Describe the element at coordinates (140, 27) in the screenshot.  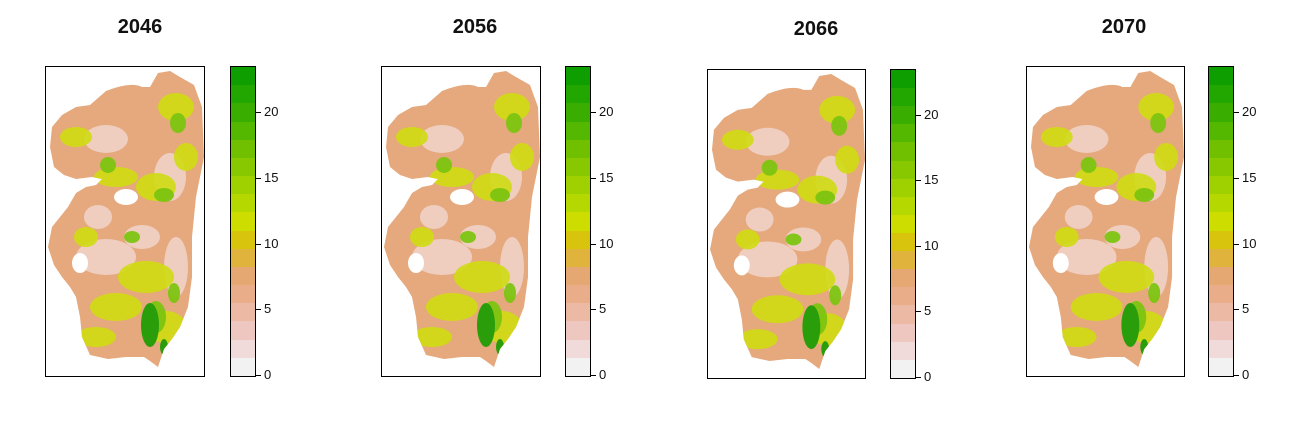
I see `panel-title: 2046` at that location.